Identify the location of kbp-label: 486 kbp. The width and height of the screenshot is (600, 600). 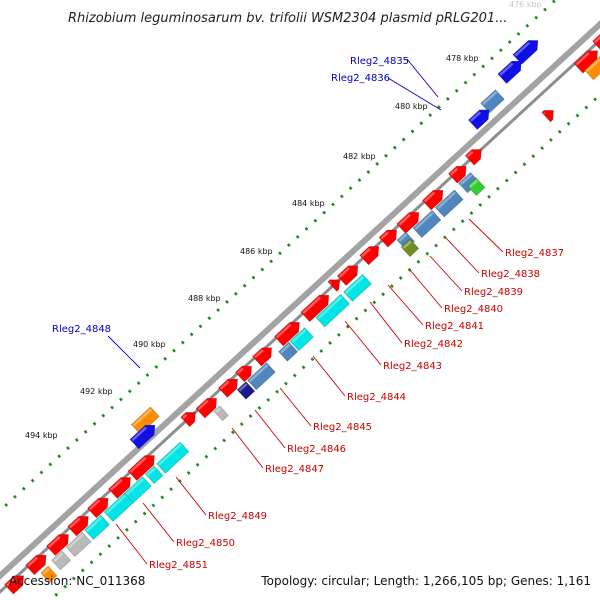
(256, 251).